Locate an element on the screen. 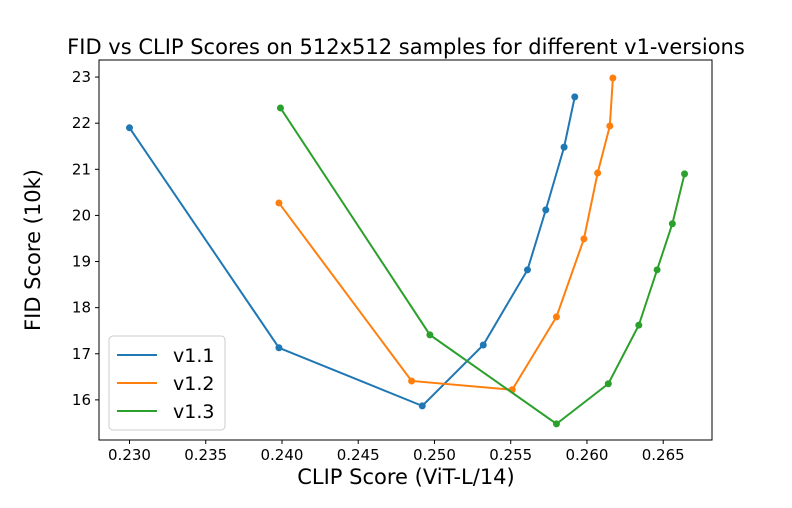 The width and height of the screenshot is (792, 508). legend-label: v1.2 is located at coordinates (193, 384).